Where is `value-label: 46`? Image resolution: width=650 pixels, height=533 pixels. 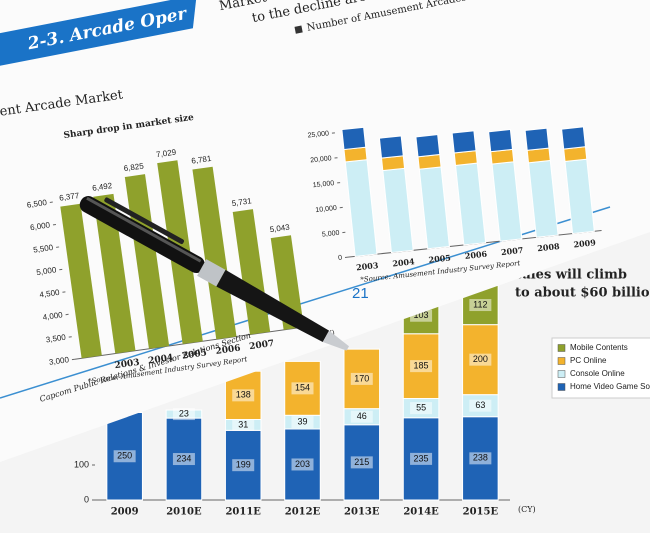 value-label: 46 is located at coordinates (362, 416).